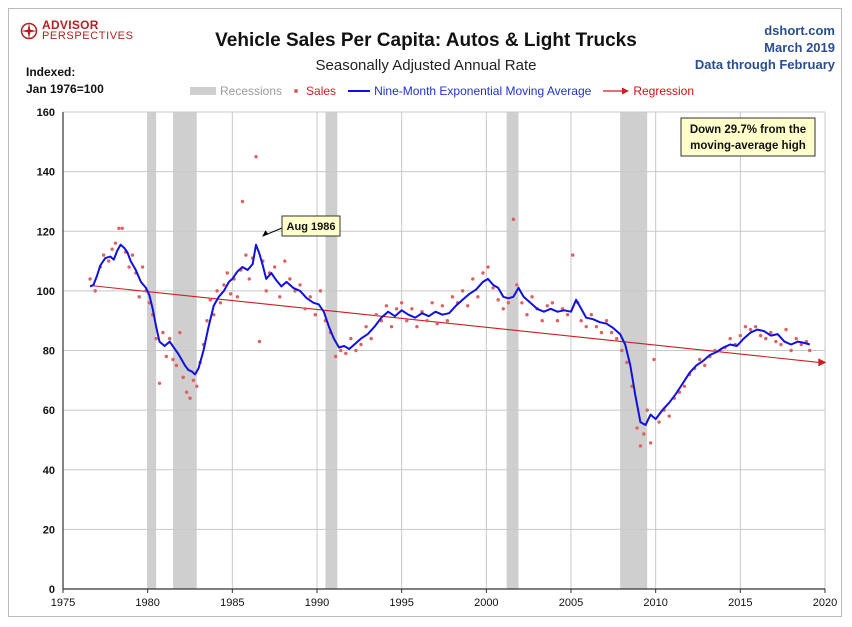  What do you see at coordinates (265, 233) in the screenshot?
I see `aug1986-arrowhead` at bounding box center [265, 233].